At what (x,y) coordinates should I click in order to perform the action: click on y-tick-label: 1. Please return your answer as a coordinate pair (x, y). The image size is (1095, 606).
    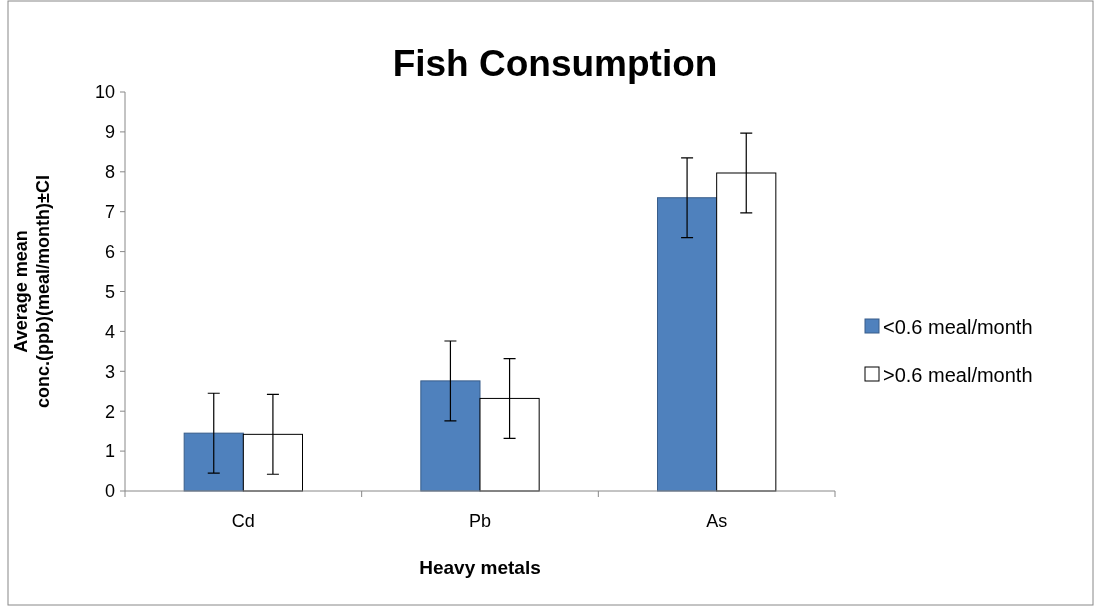
    Looking at the image, I should click on (109, 451).